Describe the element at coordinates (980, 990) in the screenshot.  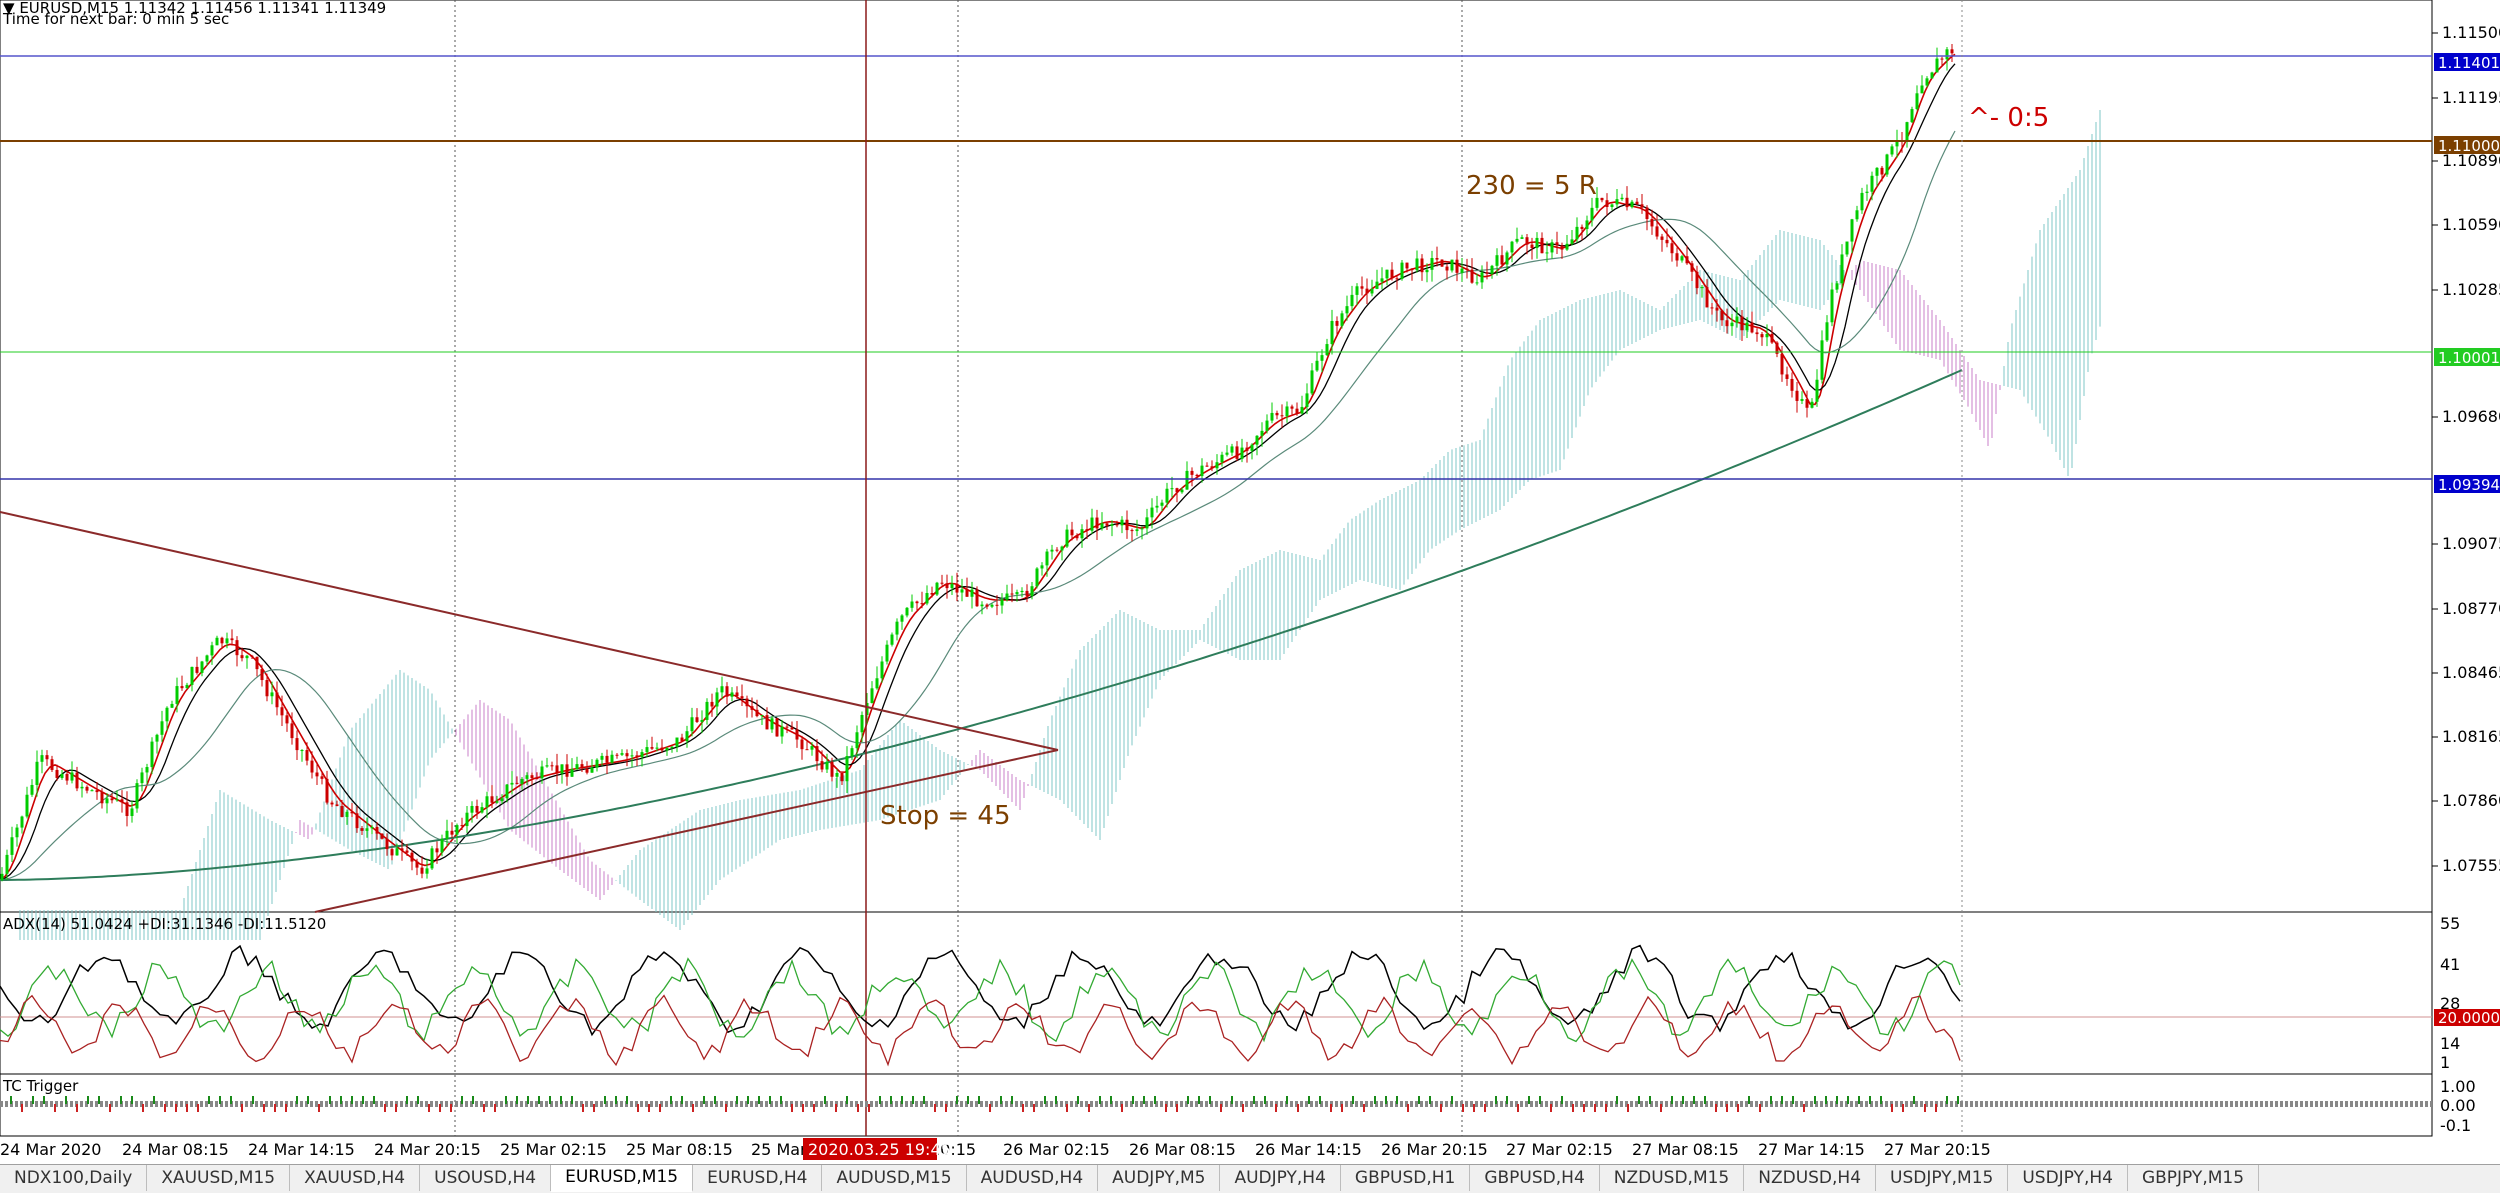
I see `adx-line` at that location.